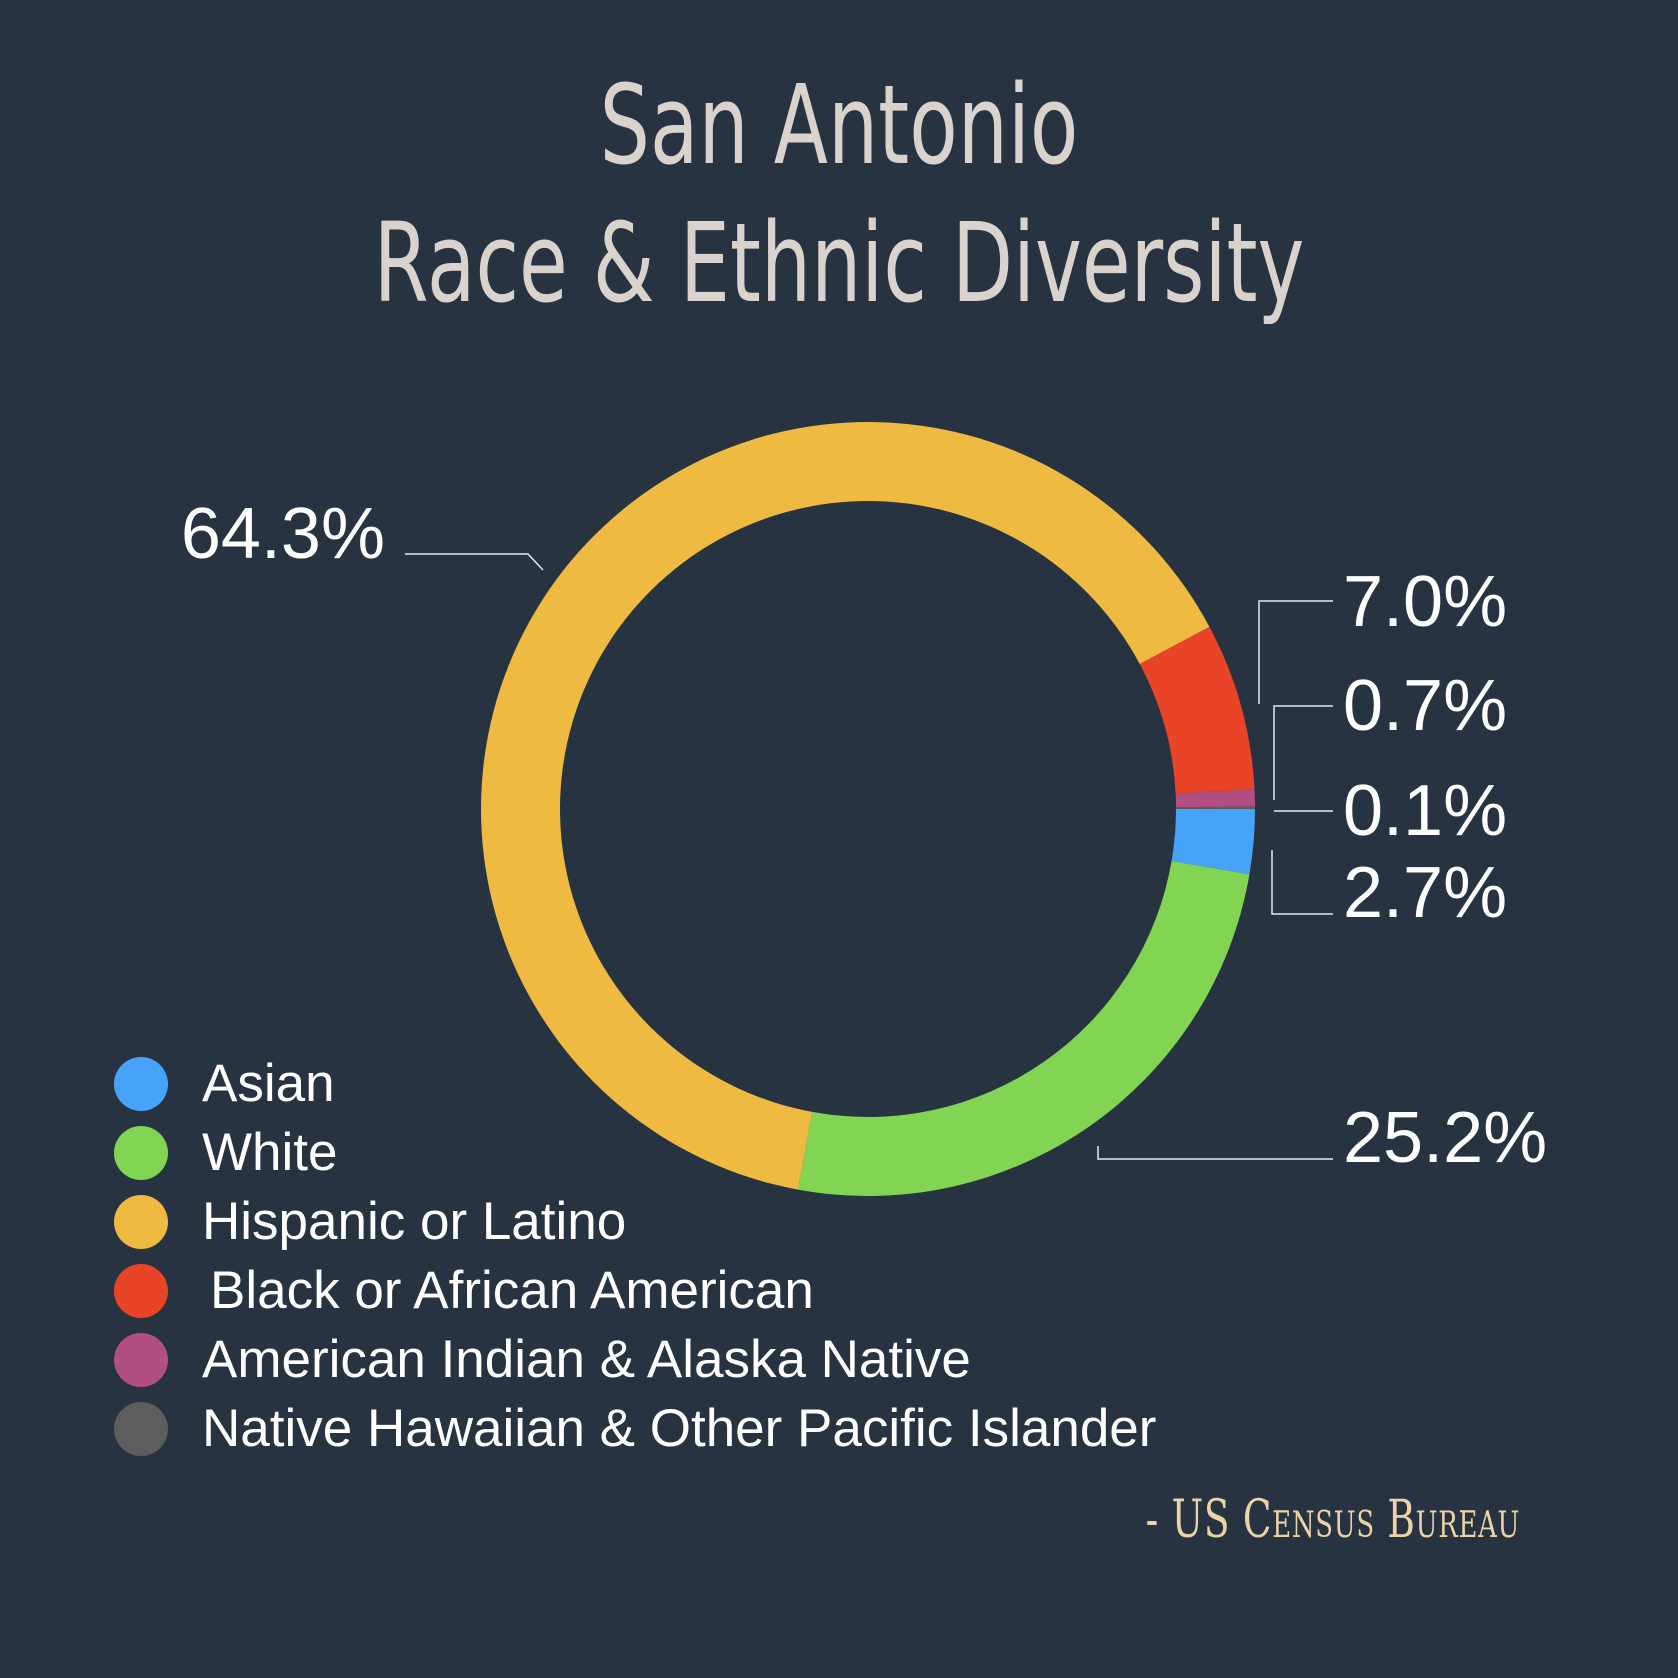 The width and height of the screenshot is (1678, 1678). Describe the element at coordinates (1425, 706) in the screenshot. I see `data-label-american-indian-alaska-native: 0.7%` at that location.